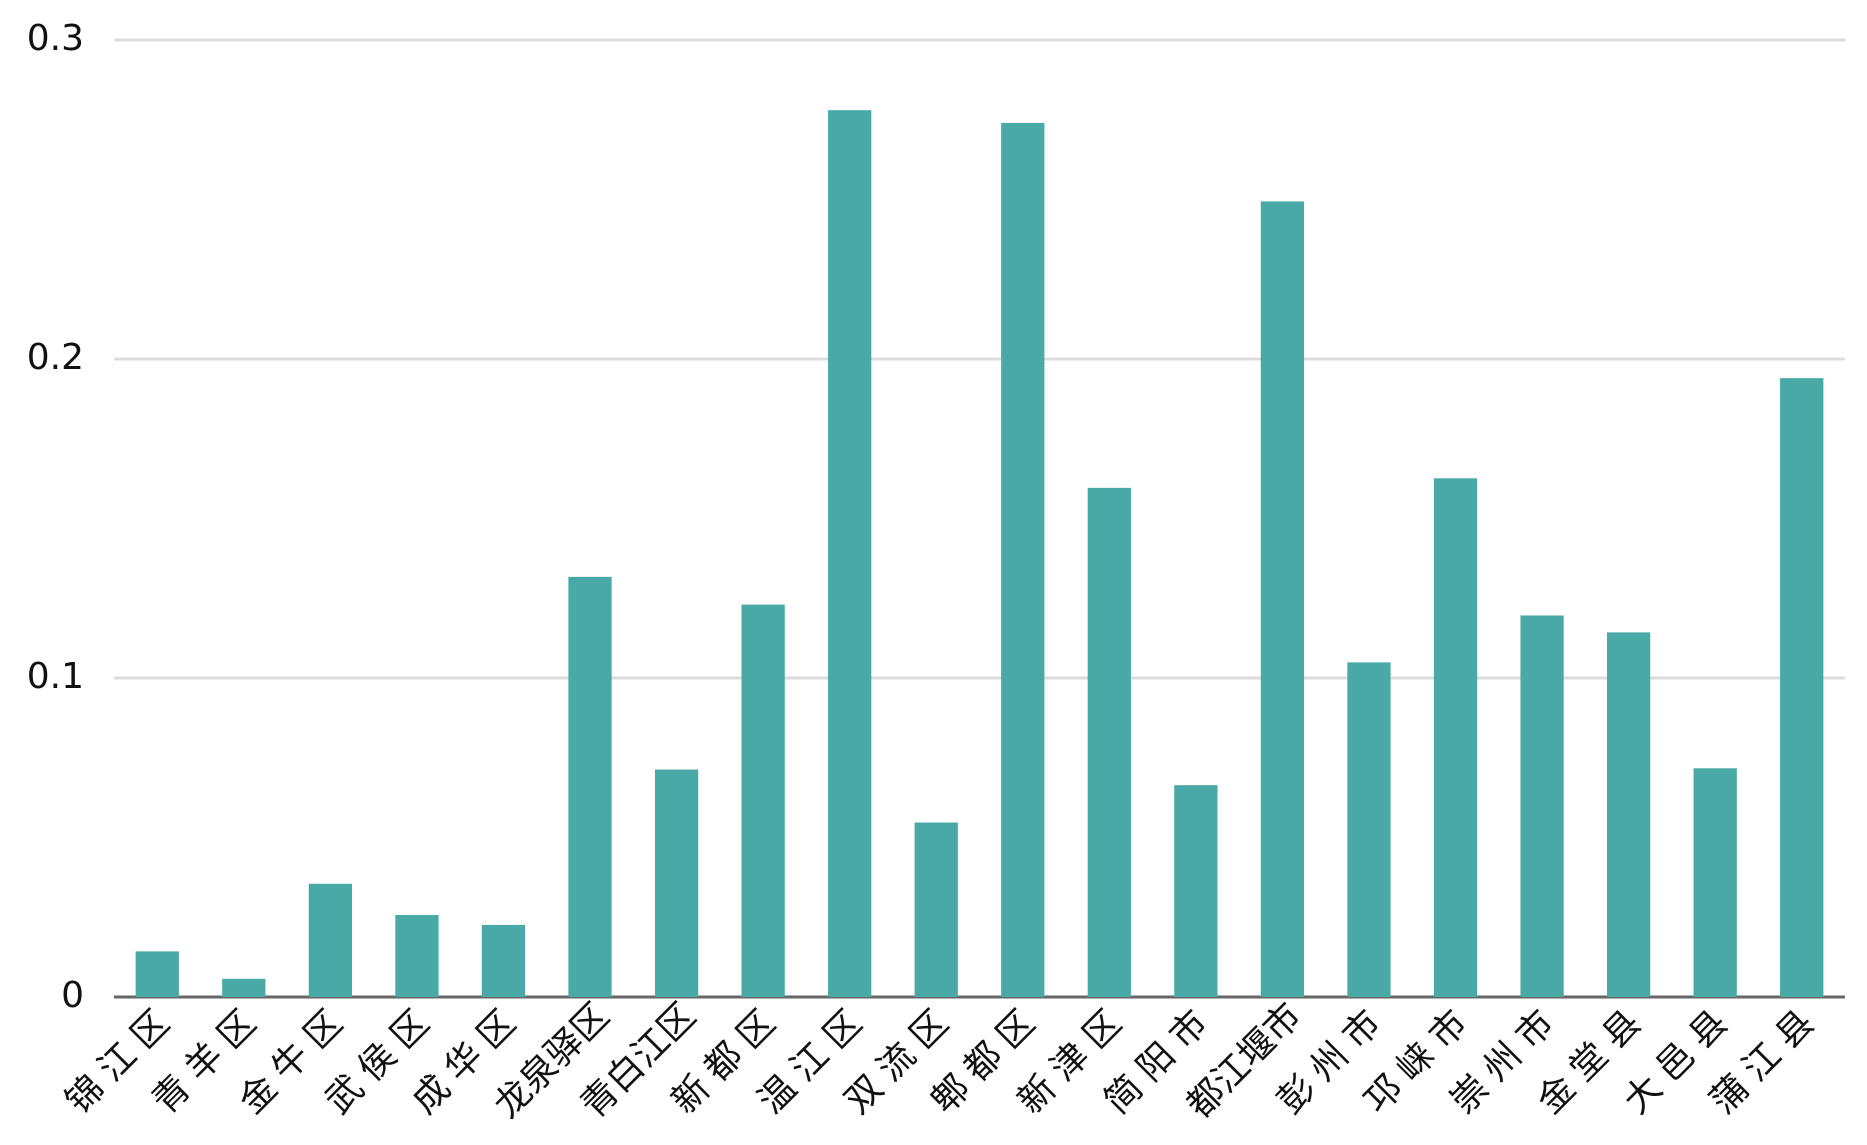 The height and width of the screenshot is (1145, 1867). What do you see at coordinates (72, 995) in the screenshot?
I see `y-tick-label: 0` at bounding box center [72, 995].